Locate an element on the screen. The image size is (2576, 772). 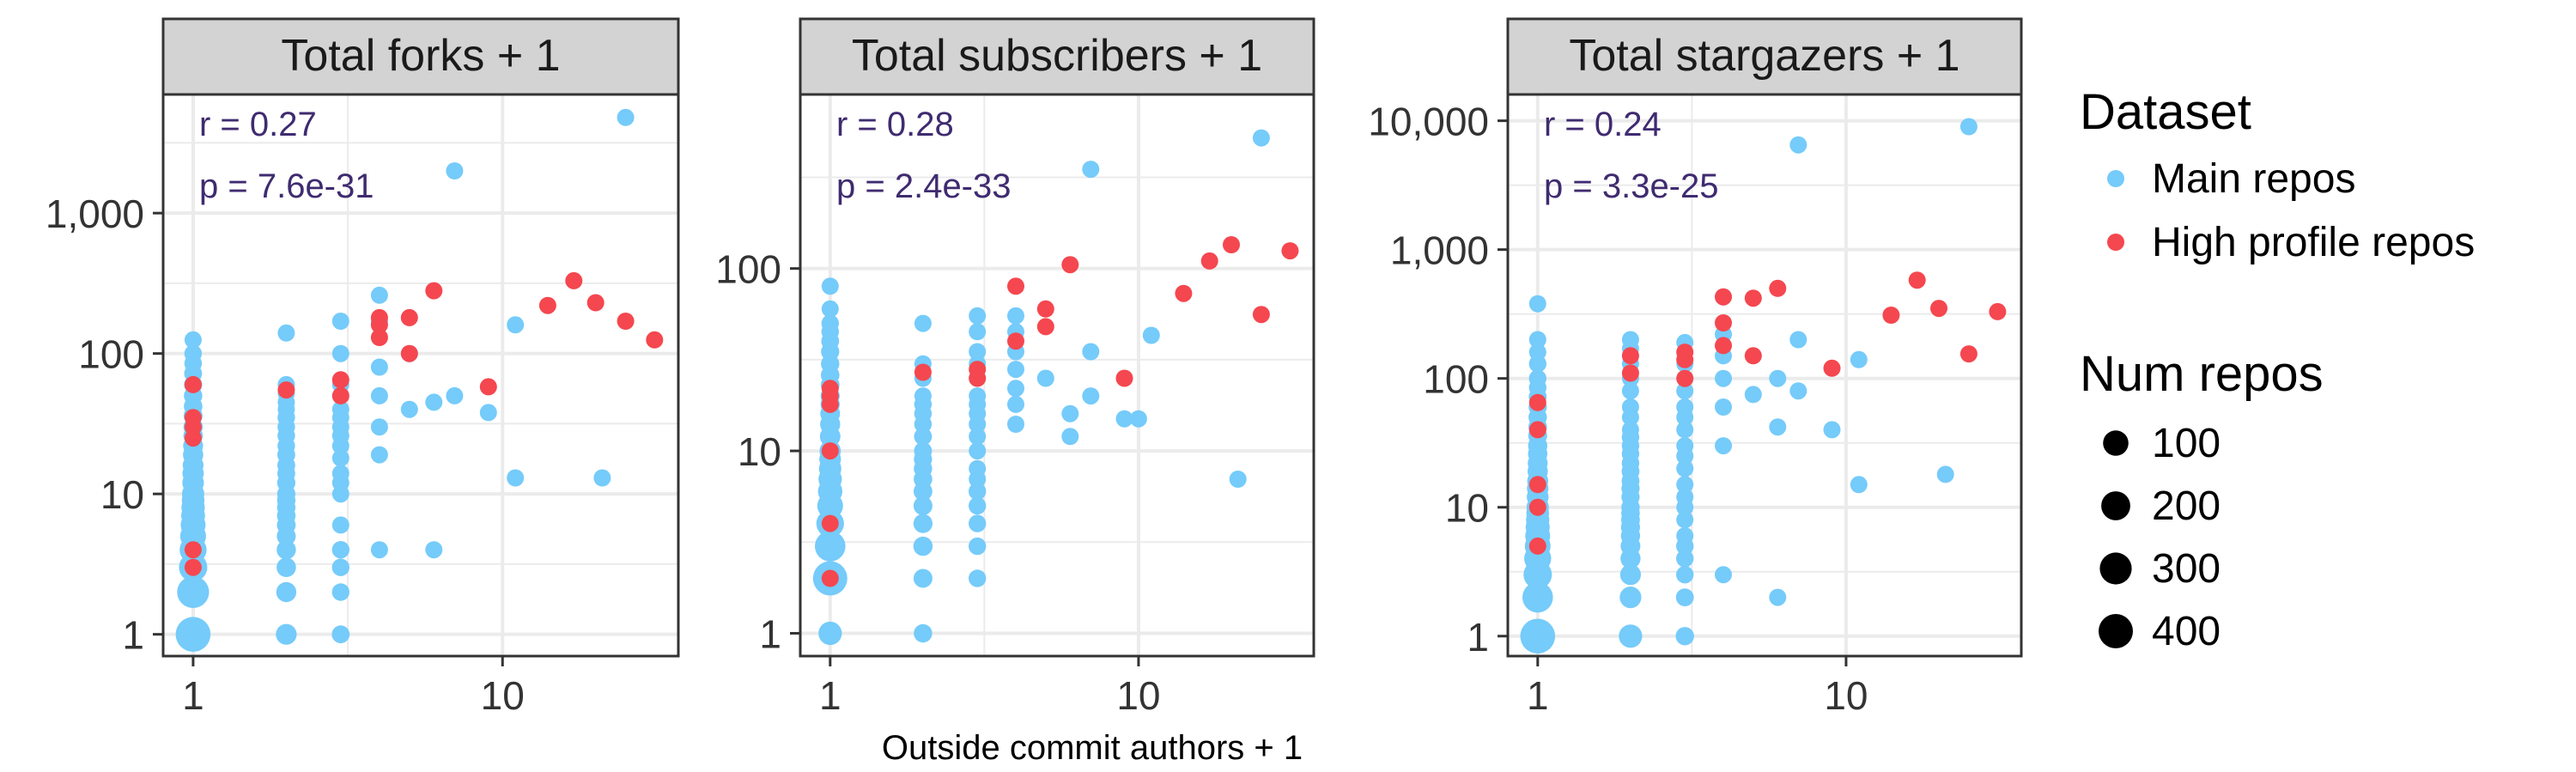
y-tick-label: 1,000 is located at coordinates (1440, 250).